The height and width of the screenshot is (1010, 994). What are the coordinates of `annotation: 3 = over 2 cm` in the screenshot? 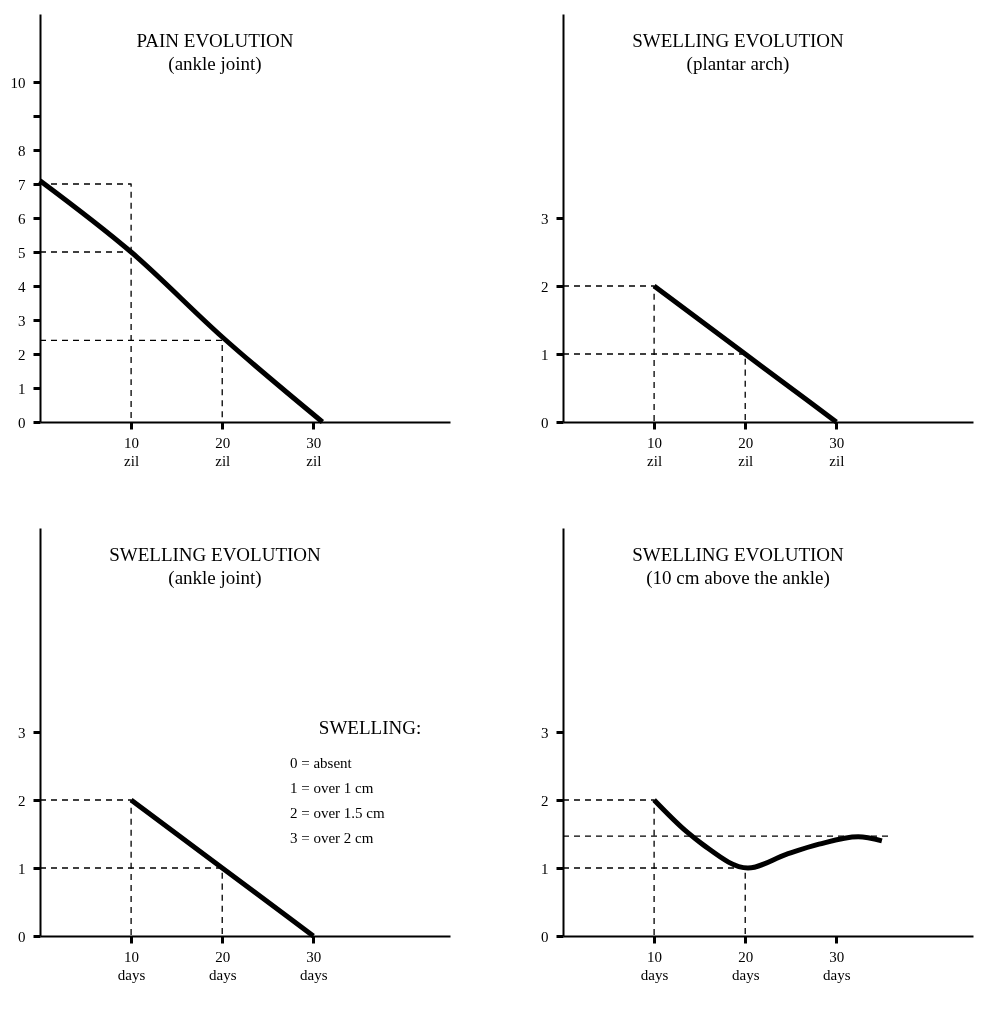 It's located at (332, 838).